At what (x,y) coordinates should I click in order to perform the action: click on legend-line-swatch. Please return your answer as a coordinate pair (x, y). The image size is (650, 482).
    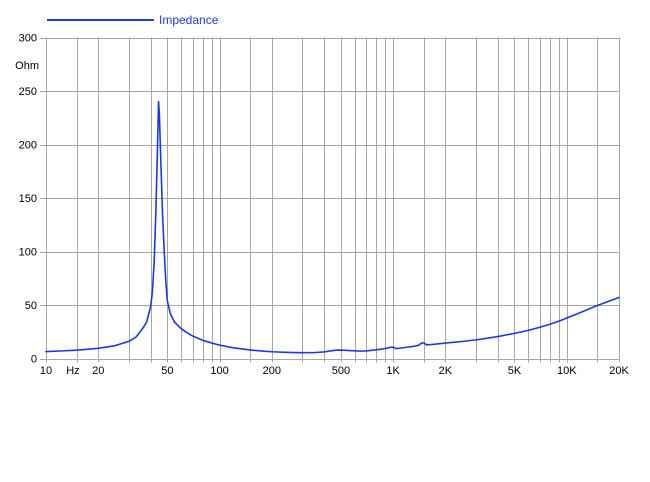
    Looking at the image, I should click on (100, 20).